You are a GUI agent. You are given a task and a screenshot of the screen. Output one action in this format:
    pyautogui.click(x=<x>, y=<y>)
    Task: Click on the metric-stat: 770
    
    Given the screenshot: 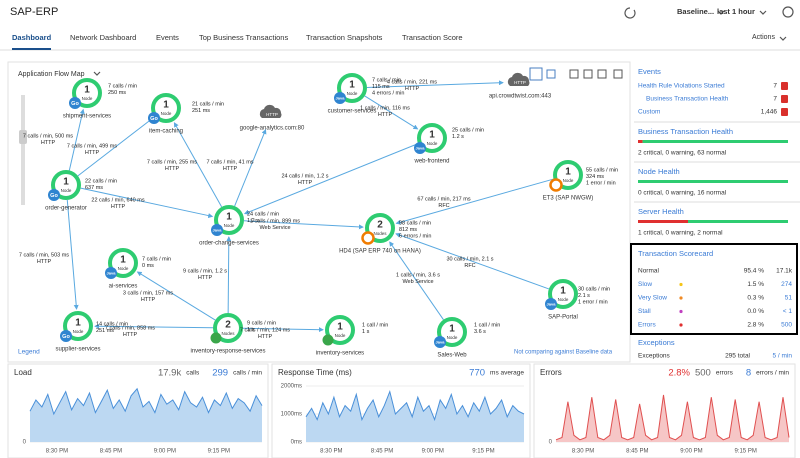 What is the action you would take?
    pyautogui.click(x=477, y=373)
    